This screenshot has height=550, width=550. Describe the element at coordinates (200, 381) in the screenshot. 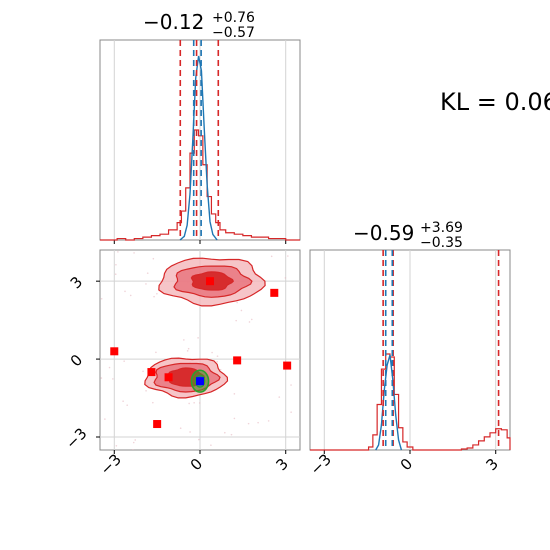

I see `estimate-point` at that location.